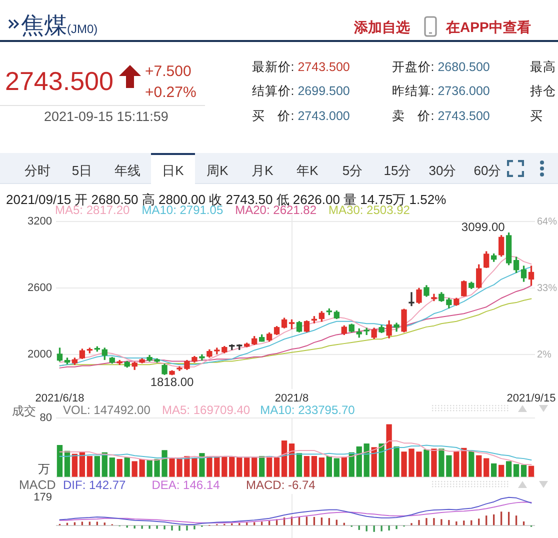 The height and width of the screenshot is (538, 558). What do you see at coordinates (442, 171) in the screenshot?
I see `text: 30分` at bounding box center [442, 171].